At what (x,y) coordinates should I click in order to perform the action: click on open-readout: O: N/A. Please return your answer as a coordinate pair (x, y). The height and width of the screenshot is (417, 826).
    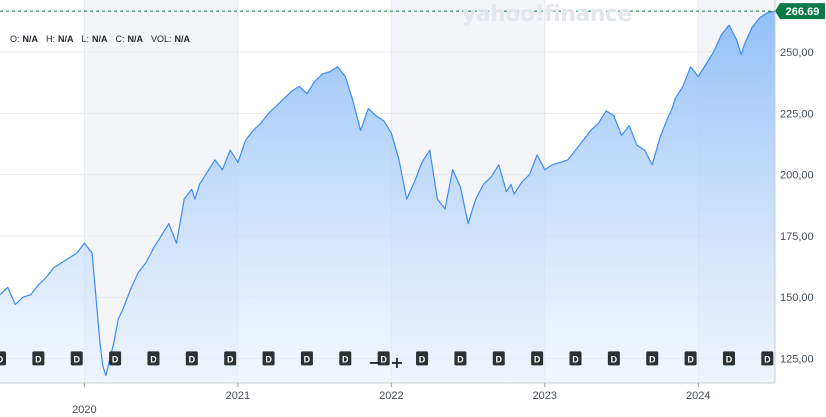
    Looking at the image, I should click on (24, 39).